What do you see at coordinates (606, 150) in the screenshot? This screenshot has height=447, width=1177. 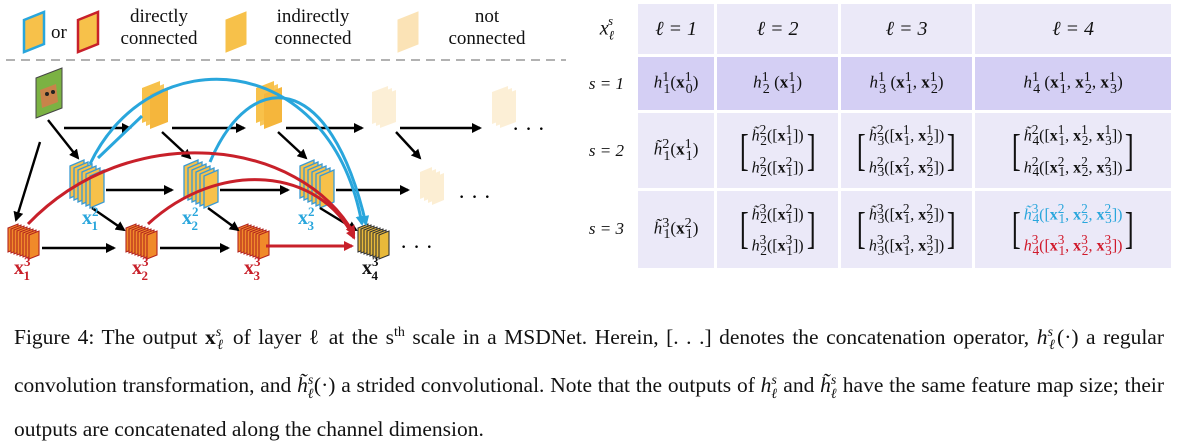 I see `row-label-s2: s = 2` at bounding box center [606, 150].